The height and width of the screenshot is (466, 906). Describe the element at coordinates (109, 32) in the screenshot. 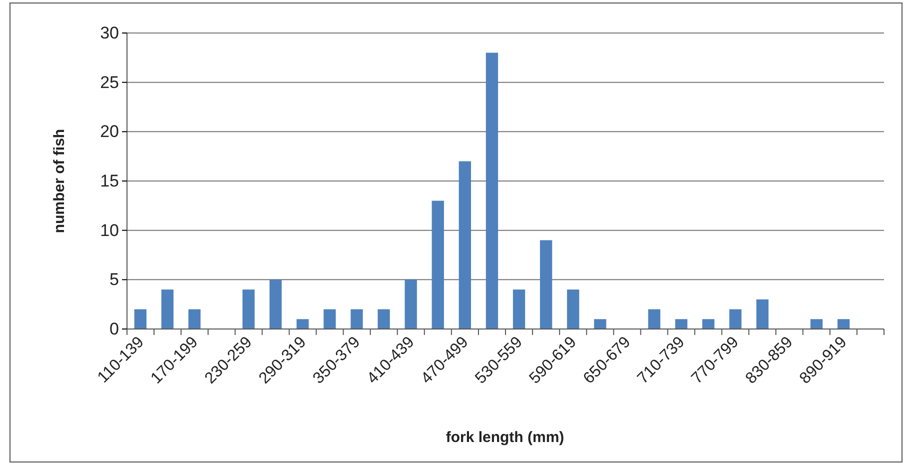

I see `y-tick-label: 30` at that location.